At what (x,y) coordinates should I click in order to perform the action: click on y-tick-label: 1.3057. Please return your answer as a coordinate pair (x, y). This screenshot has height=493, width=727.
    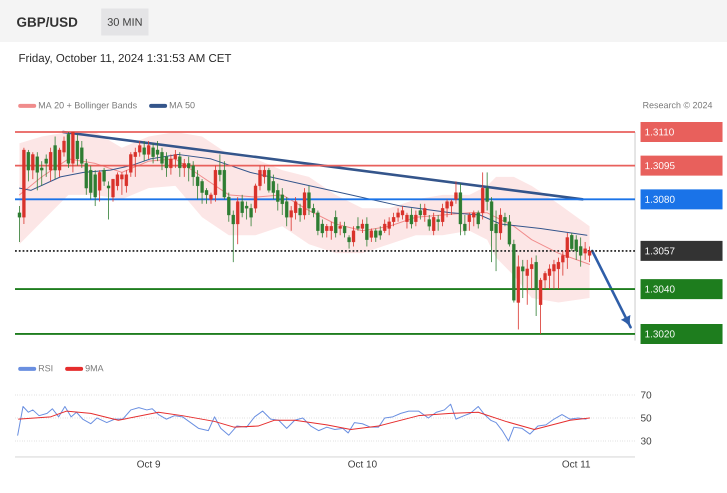
    Looking at the image, I should click on (660, 250).